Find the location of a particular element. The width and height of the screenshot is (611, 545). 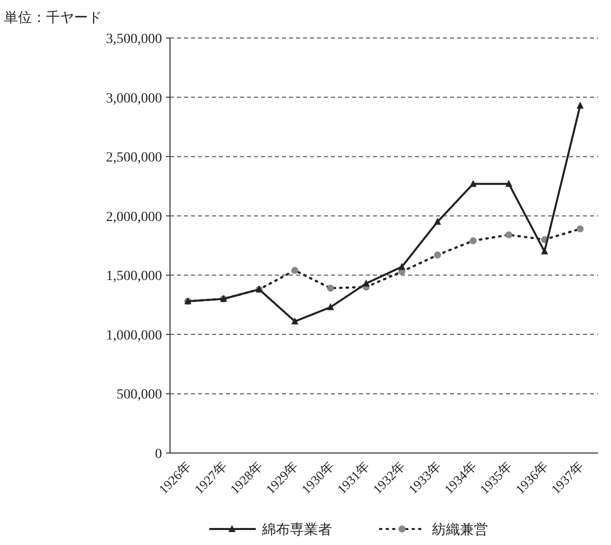

y-tick-label: 3,000,000 is located at coordinates (134, 98).